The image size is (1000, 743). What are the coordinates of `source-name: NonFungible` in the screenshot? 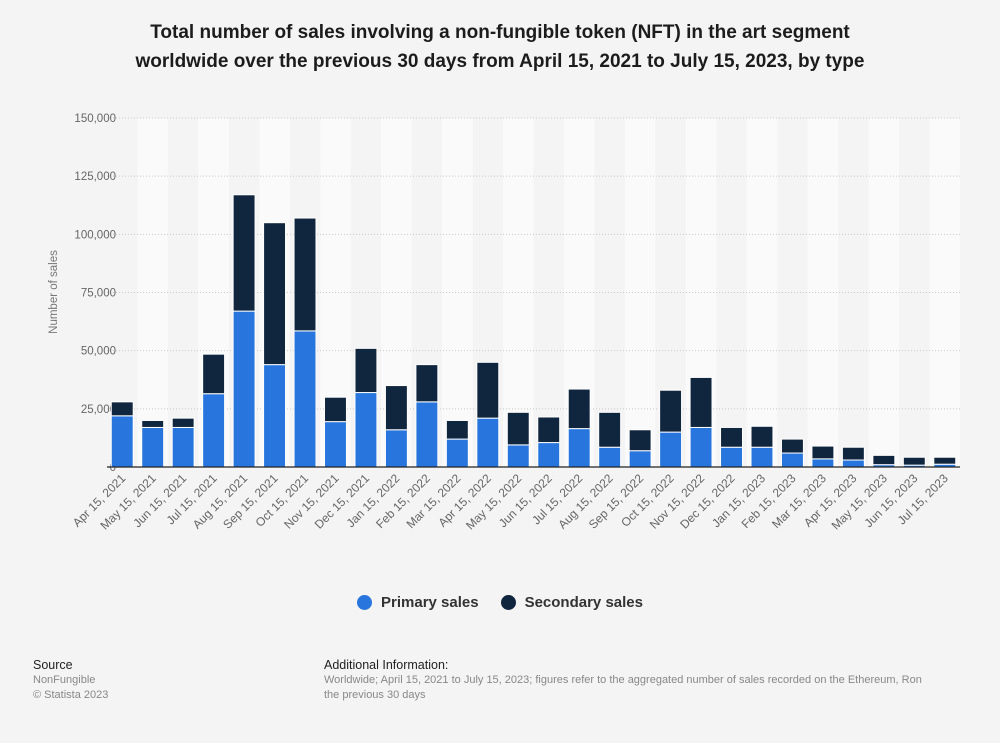 It's located at (64, 680).